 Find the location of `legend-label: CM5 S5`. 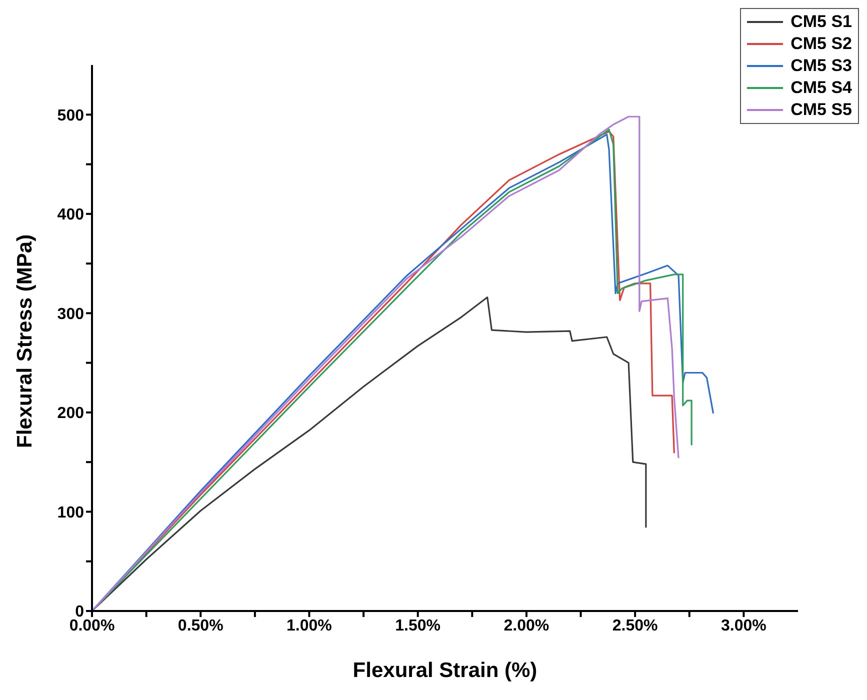

legend-label: CM5 S5 is located at coordinates (821, 110).